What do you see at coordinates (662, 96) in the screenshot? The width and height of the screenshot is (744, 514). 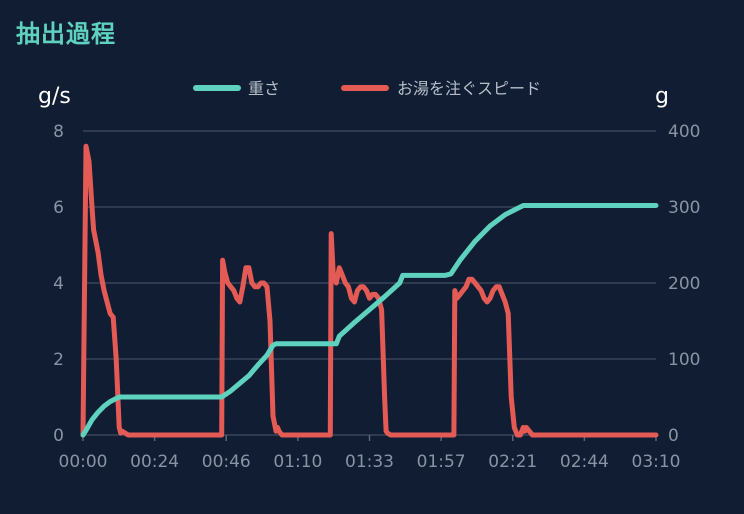 I see `right-axis-unit: g` at bounding box center [662, 96].